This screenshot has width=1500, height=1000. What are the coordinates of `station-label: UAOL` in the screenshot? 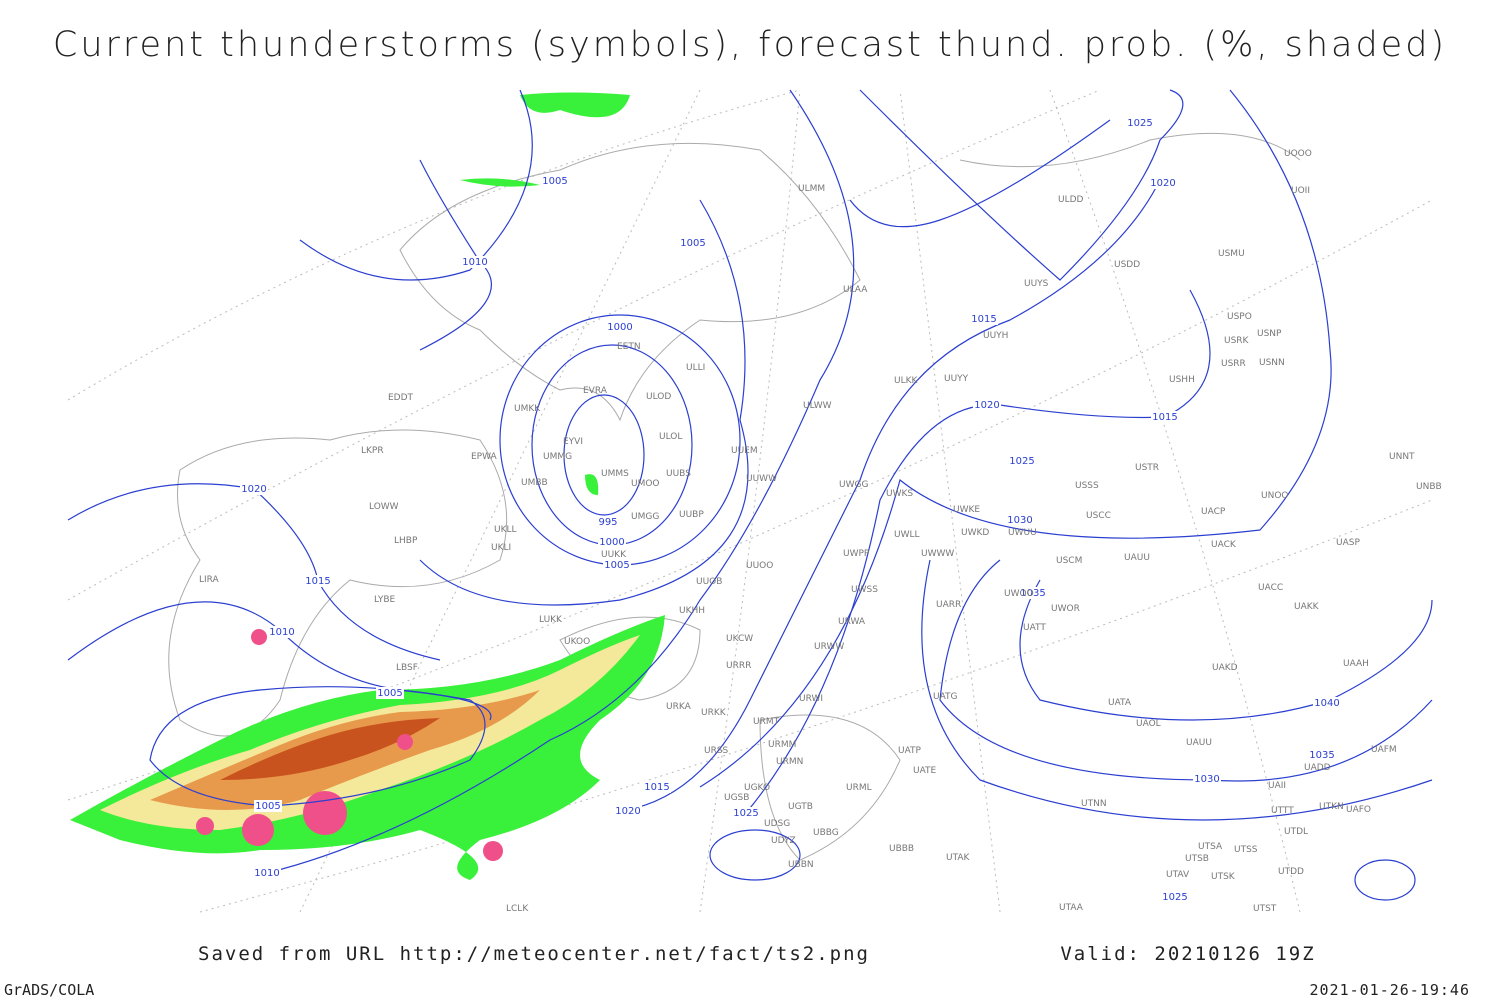 It's located at (1148, 724).